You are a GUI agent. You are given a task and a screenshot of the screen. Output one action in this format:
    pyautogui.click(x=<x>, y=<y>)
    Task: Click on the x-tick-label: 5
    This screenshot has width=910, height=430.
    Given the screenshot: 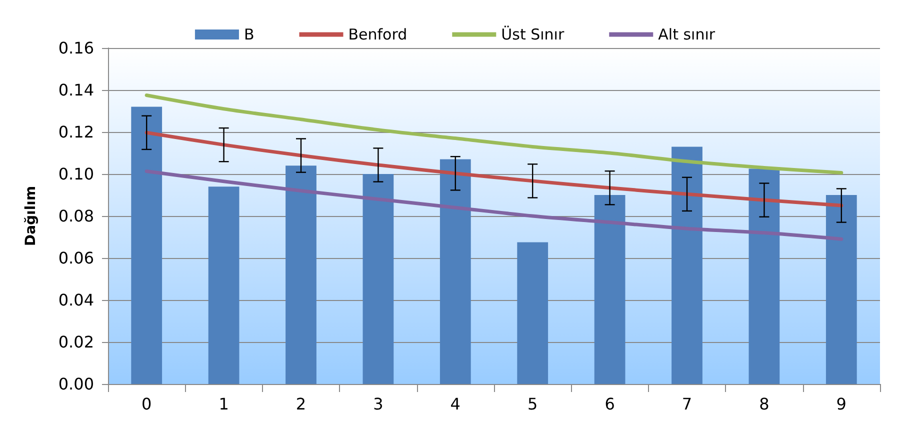 What is the action you would take?
    pyautogui.click(x=533, y=404)
    